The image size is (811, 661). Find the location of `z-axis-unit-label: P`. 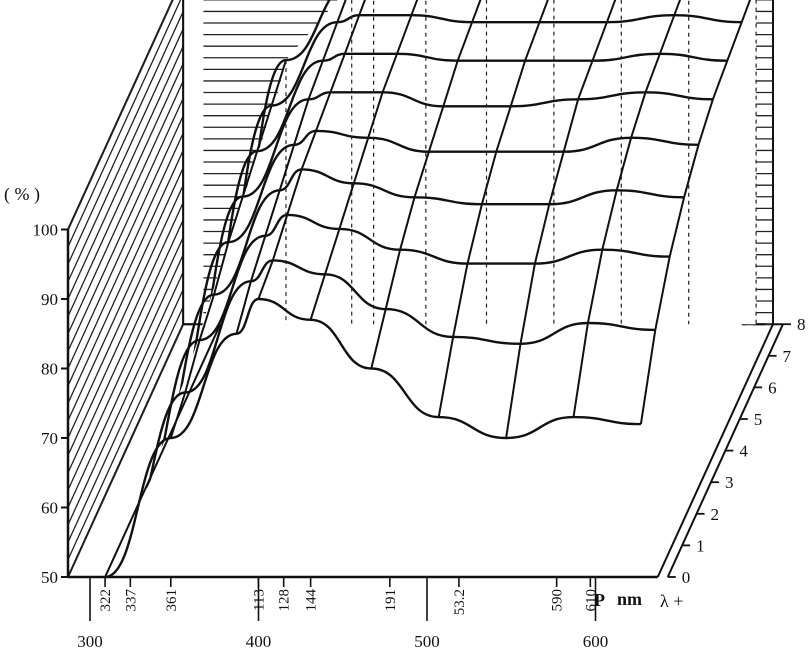

z-axis-unit-label: P is located at coordinates (599, 600).